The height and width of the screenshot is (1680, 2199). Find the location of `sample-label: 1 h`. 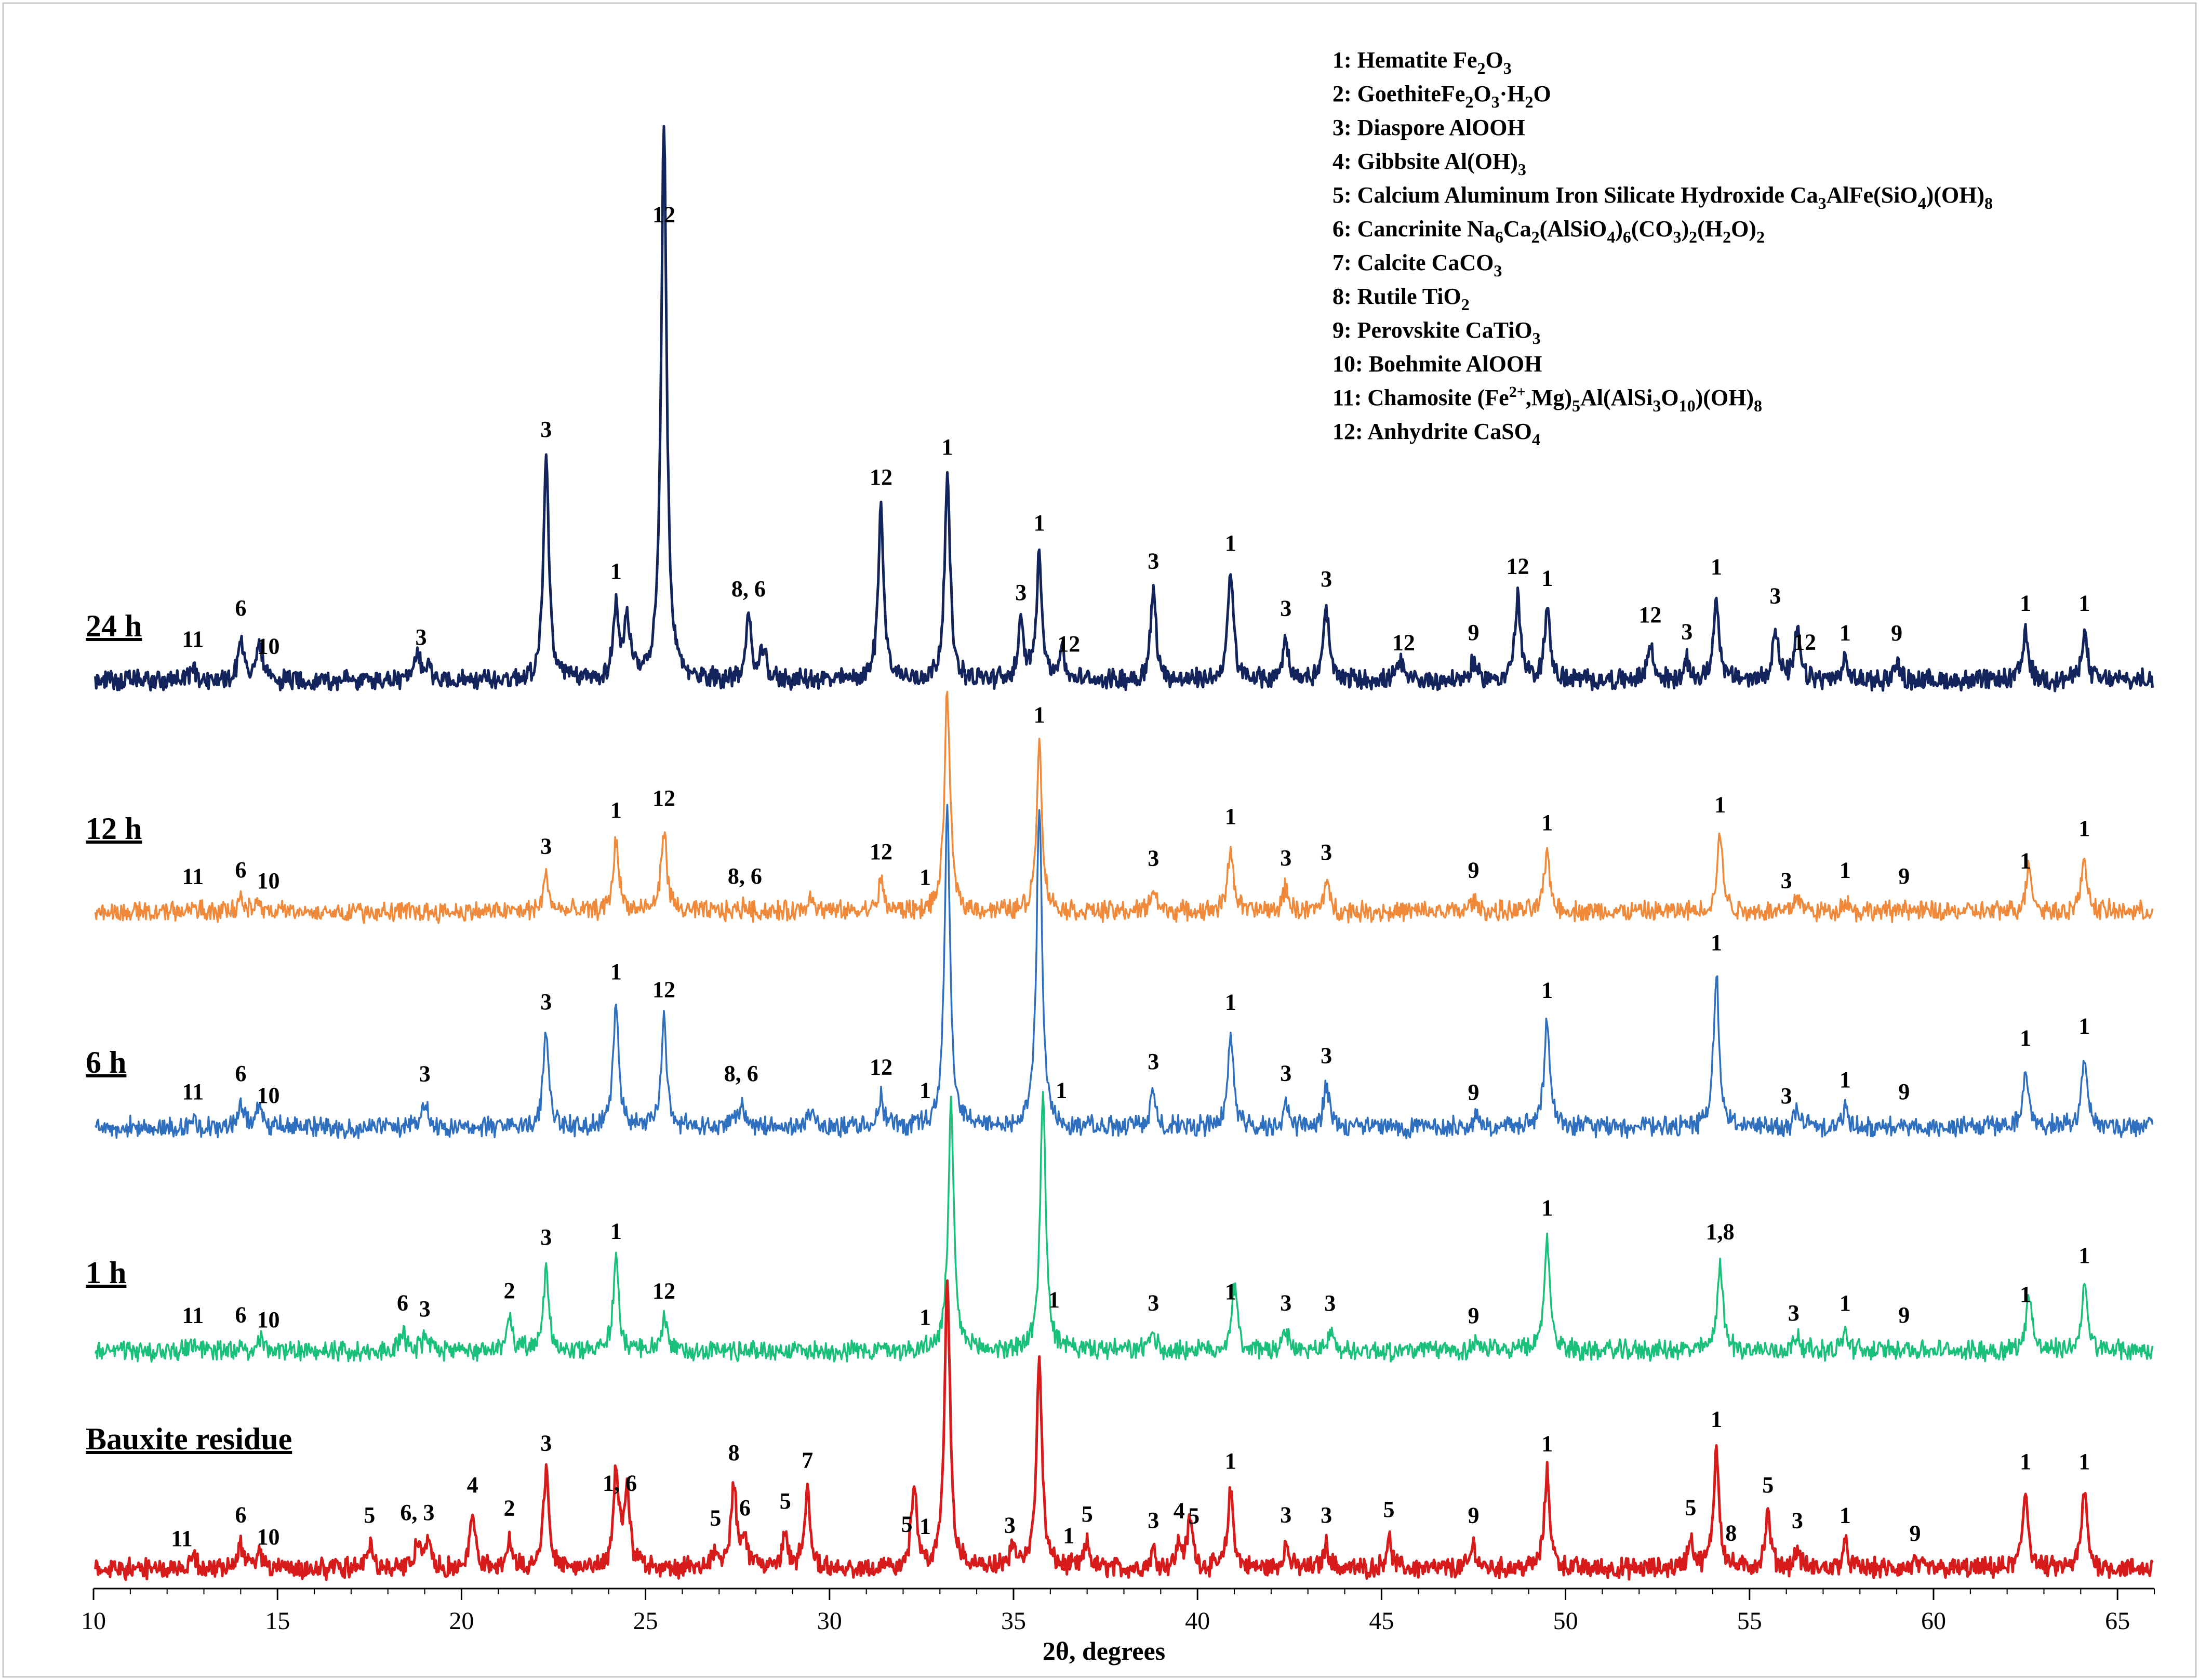

sample-label: 1 h is located at coordinates (106, 1273).